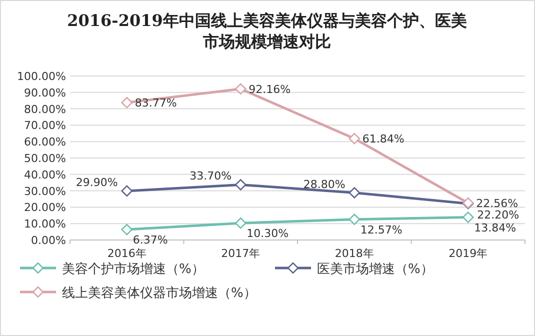 Image resolution: width=535 pixels, height=336 pixels. I want to click on y-tick-label: 60.00%, so click(45, 142).